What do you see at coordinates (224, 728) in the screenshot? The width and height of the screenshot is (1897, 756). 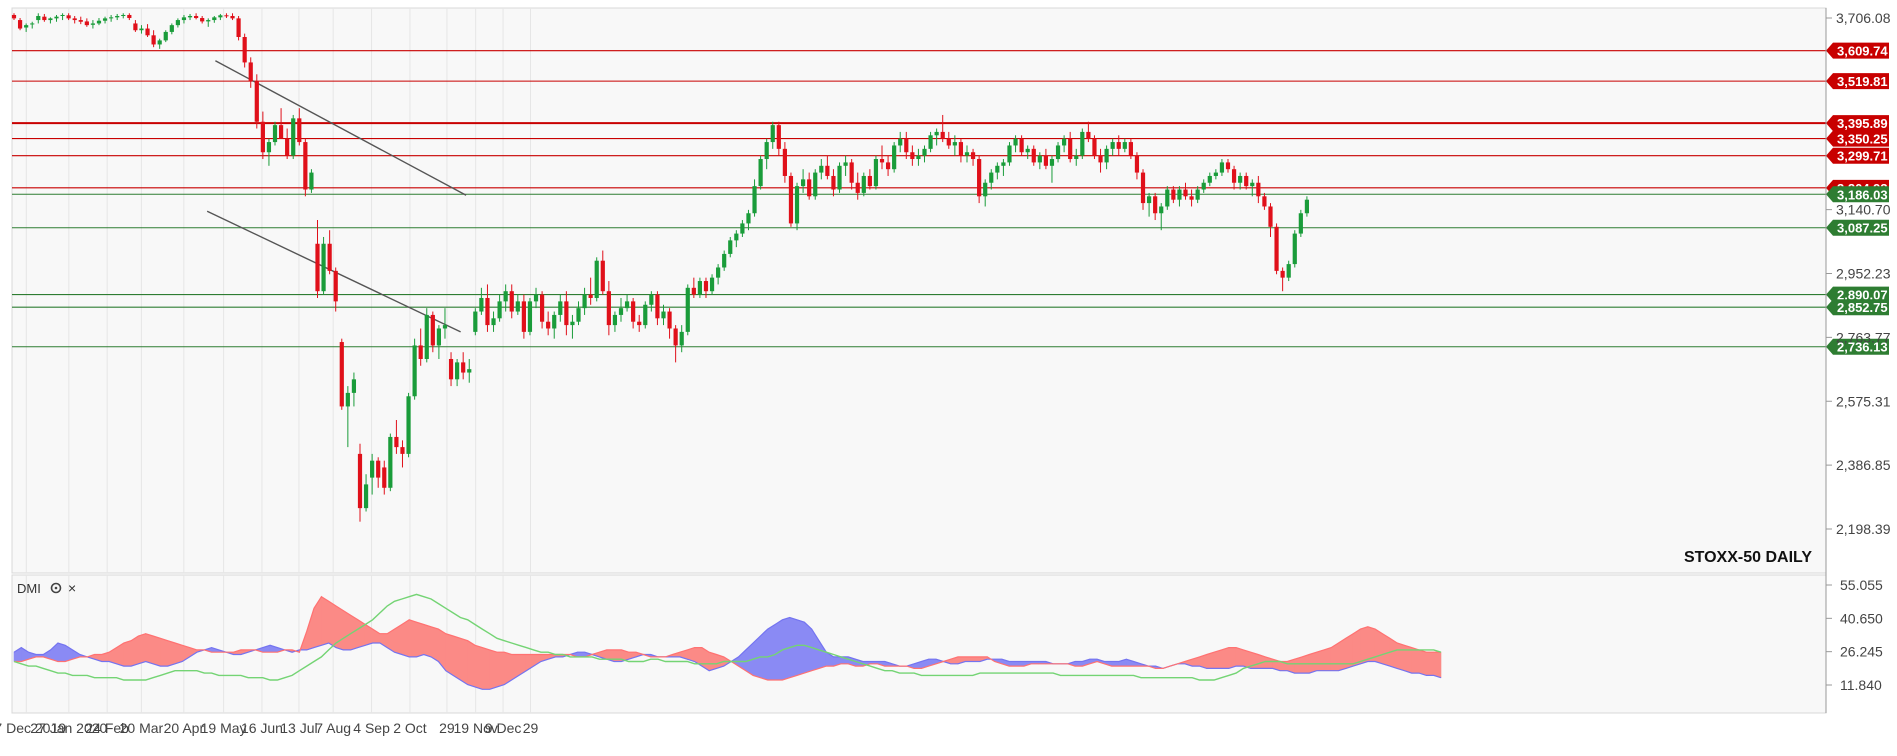 I see `x-tick-label: 19 May` at bounding box center [224, 728].